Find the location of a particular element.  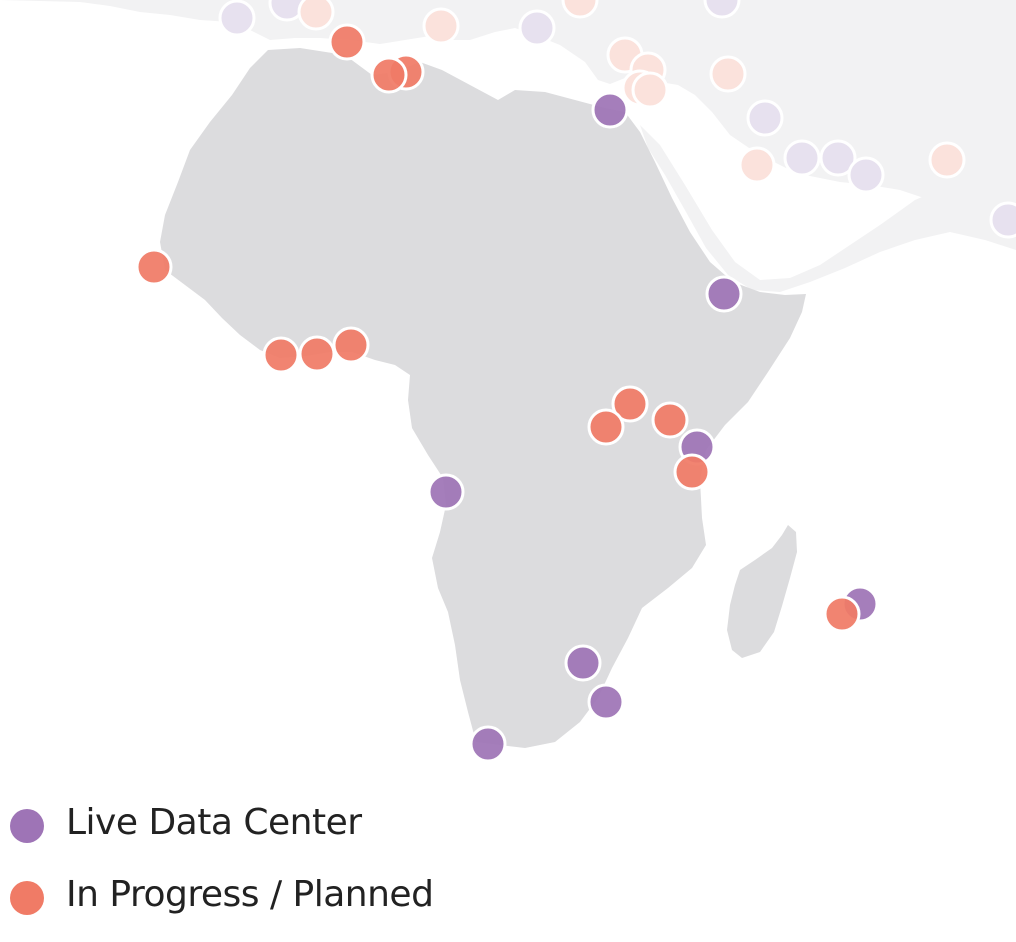

legend-label-planned: In Progress / Planned is located at coordinates (250, 894).